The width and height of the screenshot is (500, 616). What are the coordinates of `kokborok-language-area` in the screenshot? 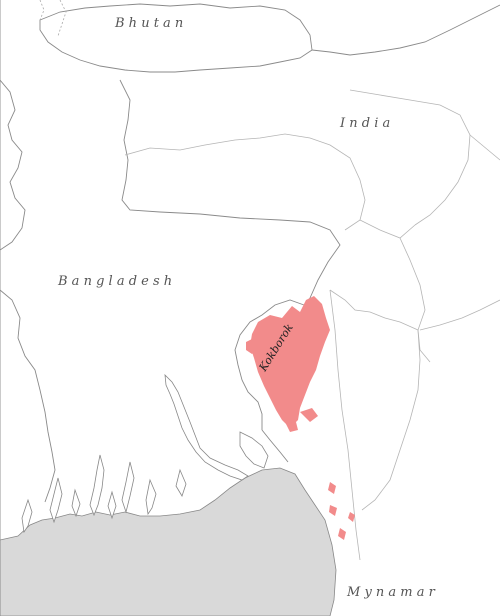 It's located at (300, 418).